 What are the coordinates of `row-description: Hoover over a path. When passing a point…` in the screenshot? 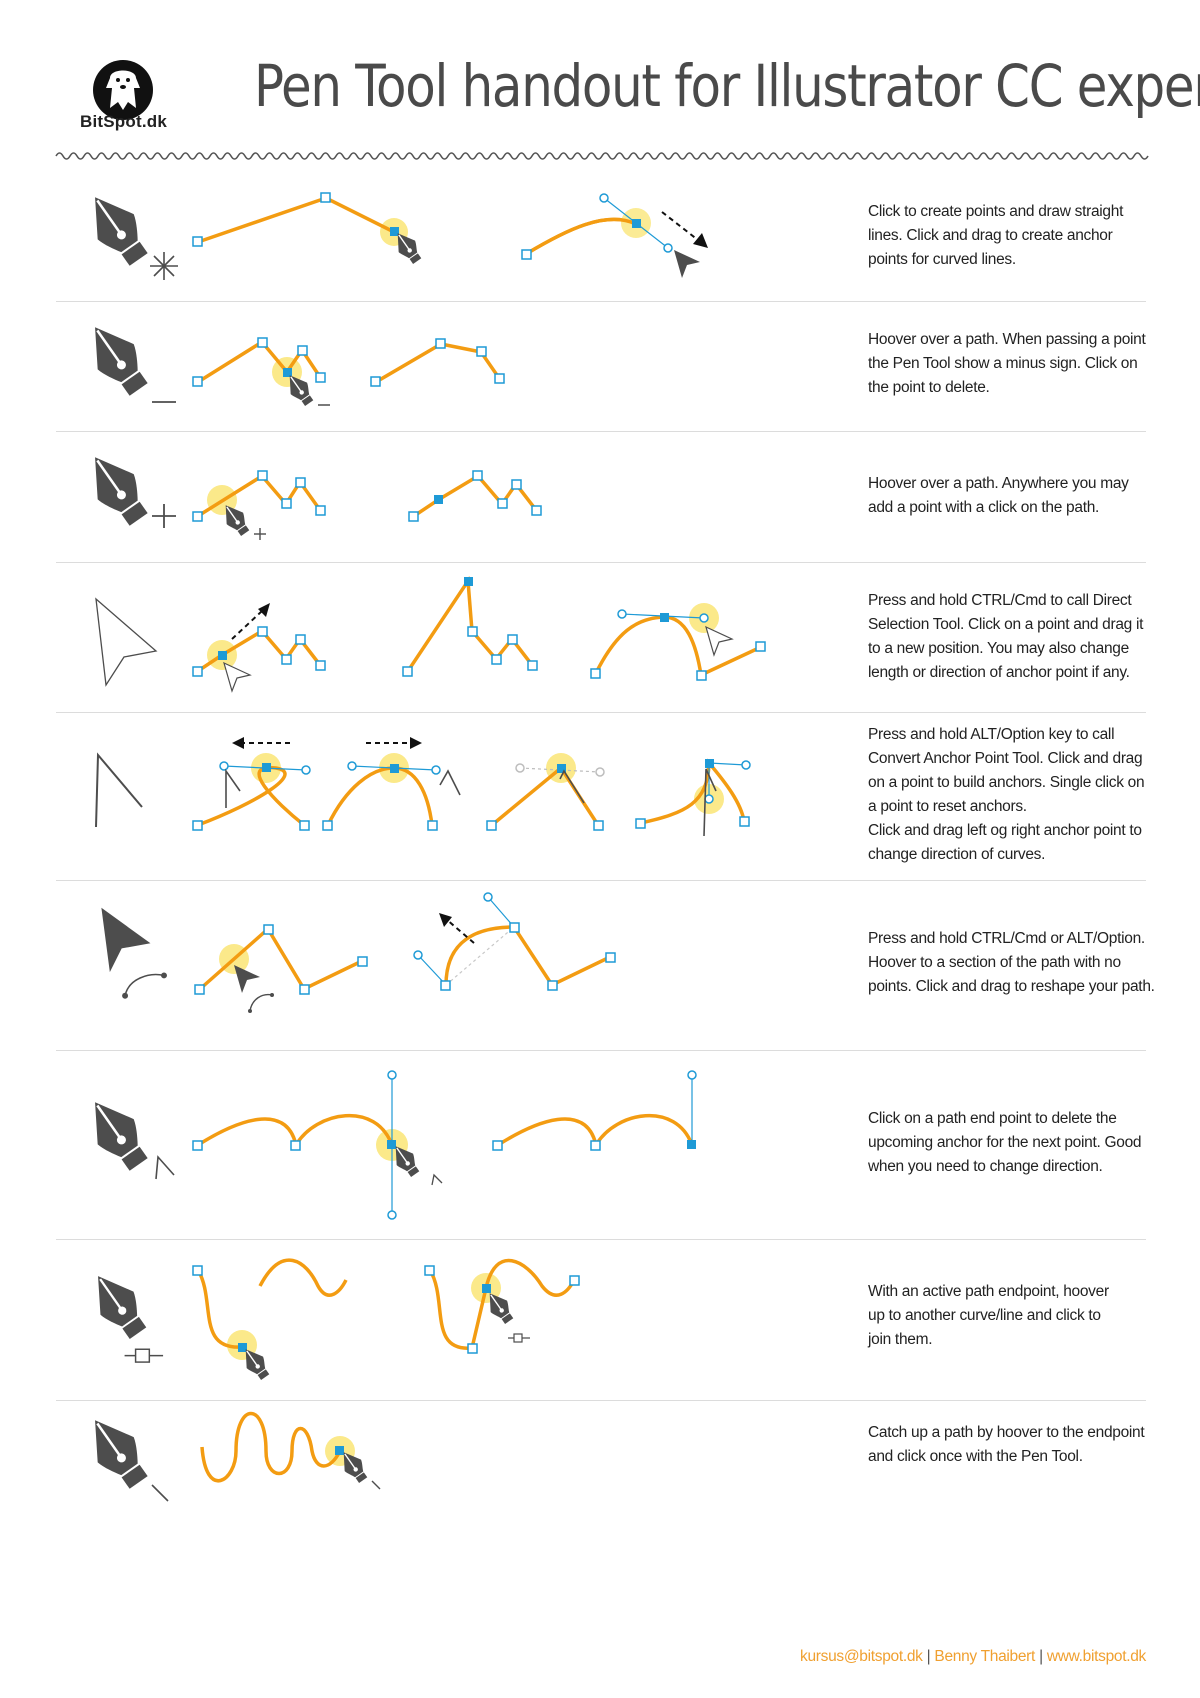 It's located at (1007, 363).